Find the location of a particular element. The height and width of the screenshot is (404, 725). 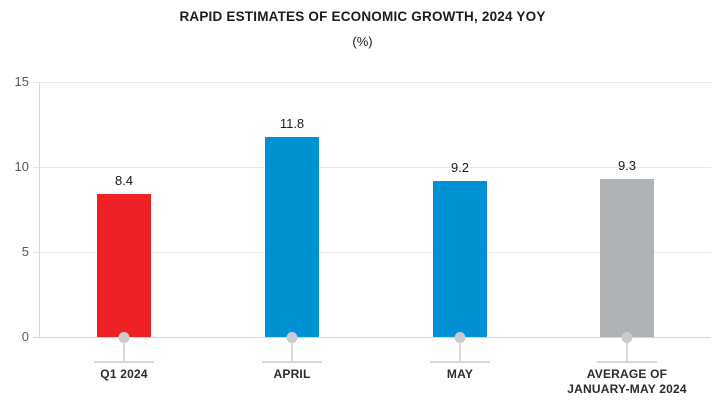

category-label-average: AVERAGE OF JANUARY-MAY 2024 is located at coordinates (627, 381).